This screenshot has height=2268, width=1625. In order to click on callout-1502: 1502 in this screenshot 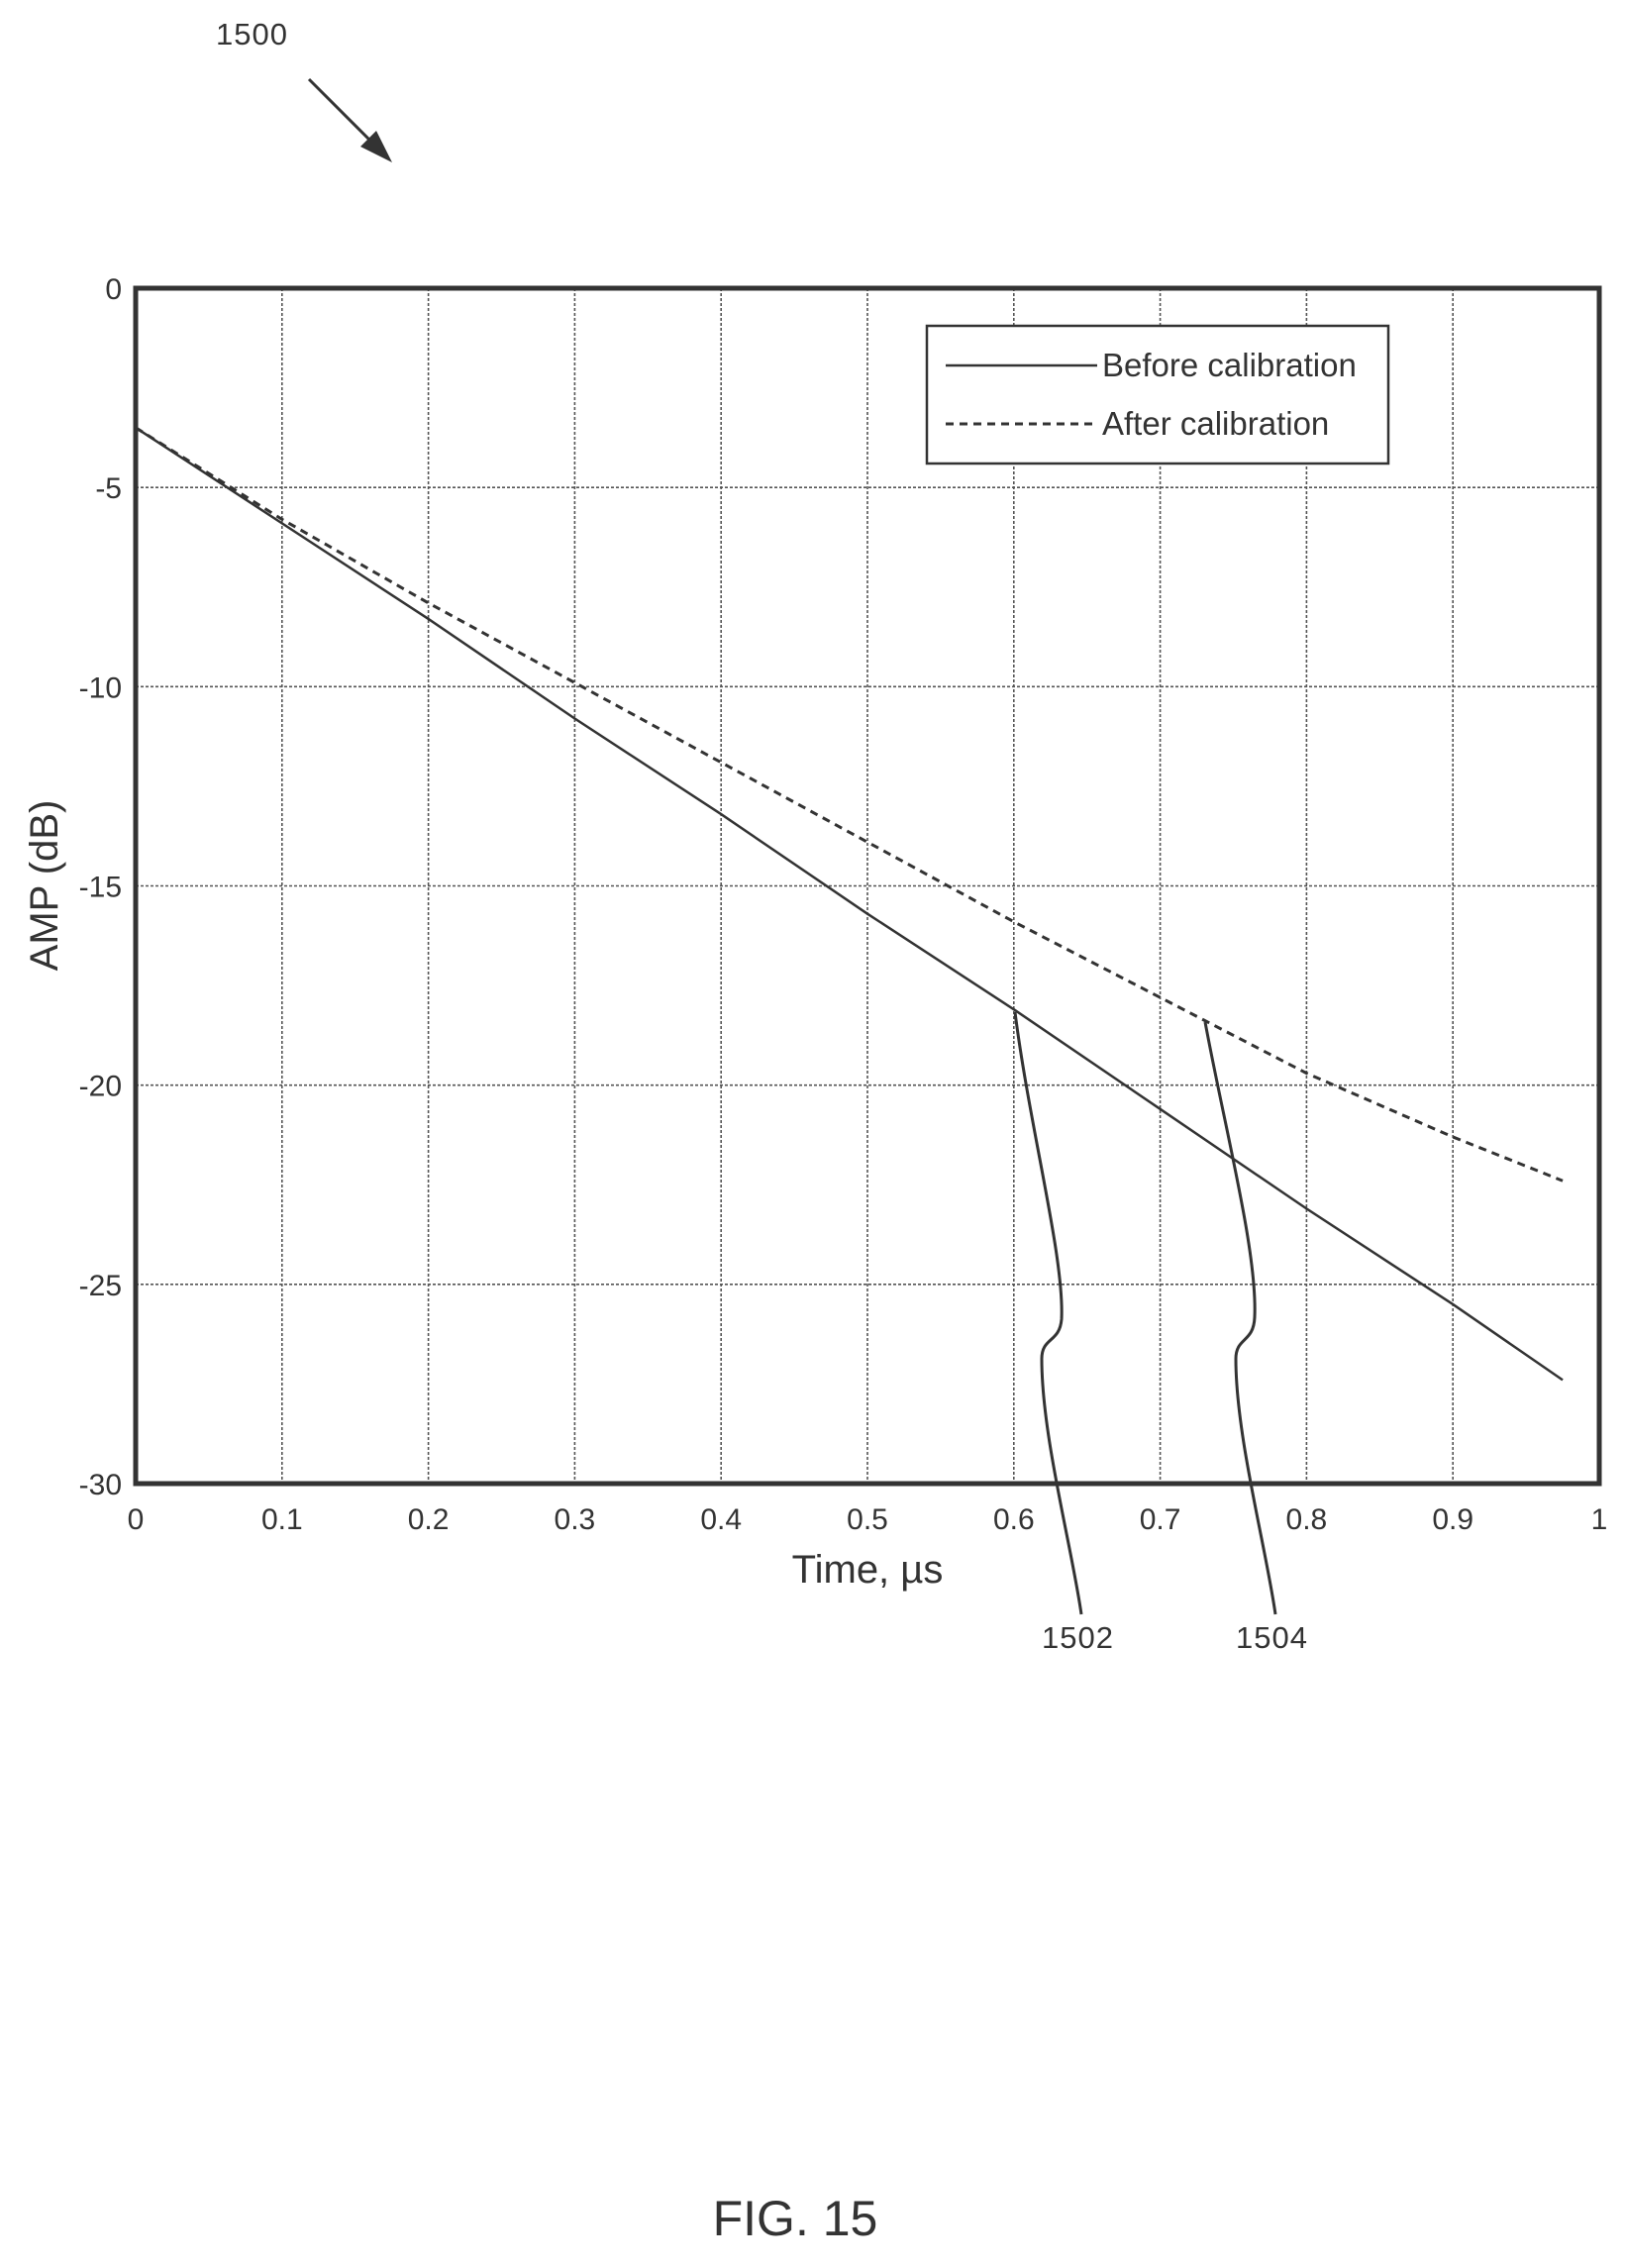, I will do `click(1063, 1333)`.